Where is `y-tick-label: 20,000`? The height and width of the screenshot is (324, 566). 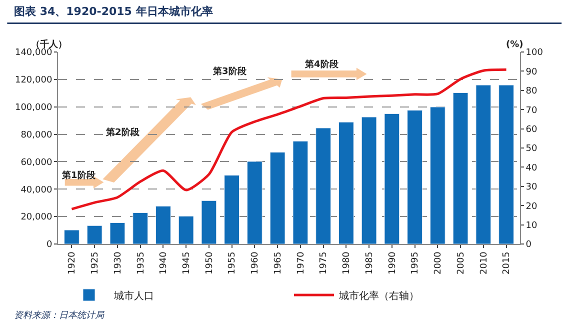
y-tick-label: 20,000 is located at coordinates (36, 217).